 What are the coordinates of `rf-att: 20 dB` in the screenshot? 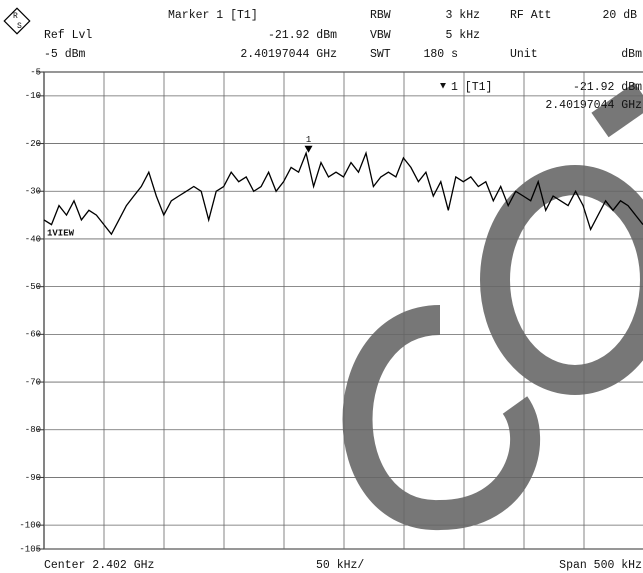 It's located at (619, 15).